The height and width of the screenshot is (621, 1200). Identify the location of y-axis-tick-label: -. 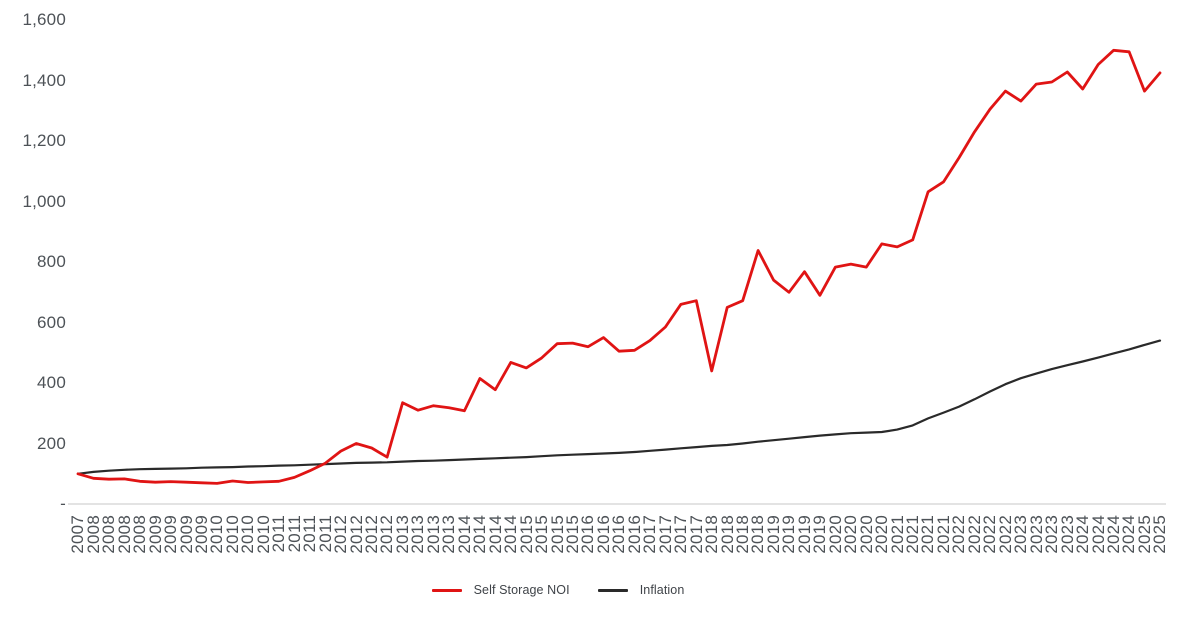
(63, 503).